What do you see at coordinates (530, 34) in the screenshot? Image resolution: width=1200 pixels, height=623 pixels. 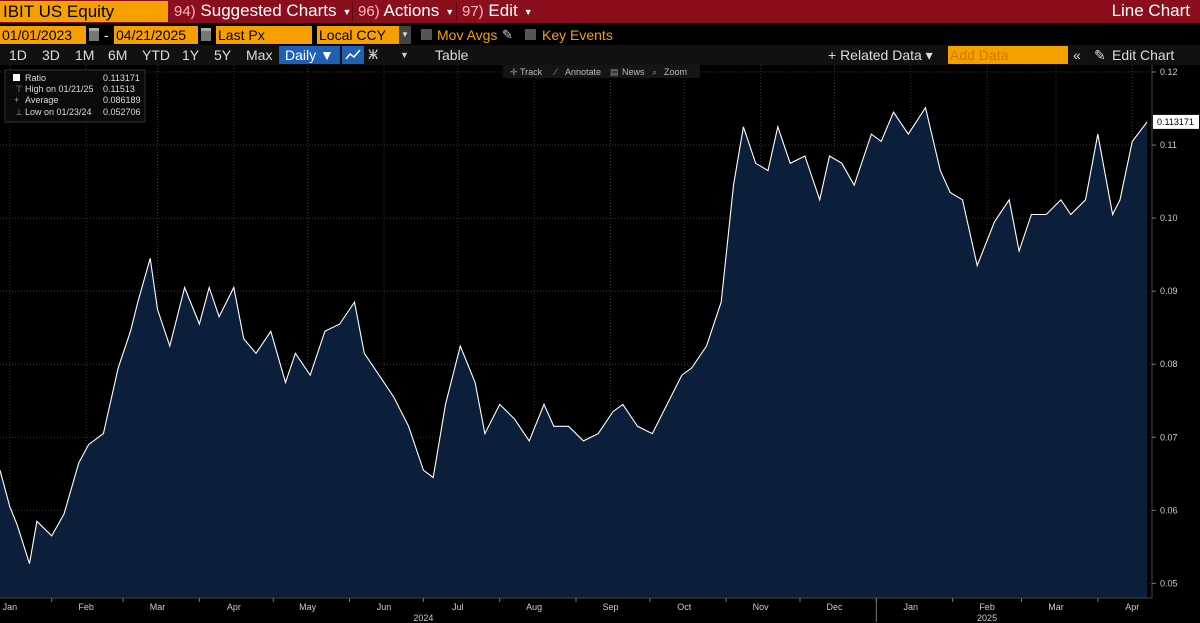 I see `key-events-checkbox` at bounding box center [530, 34].